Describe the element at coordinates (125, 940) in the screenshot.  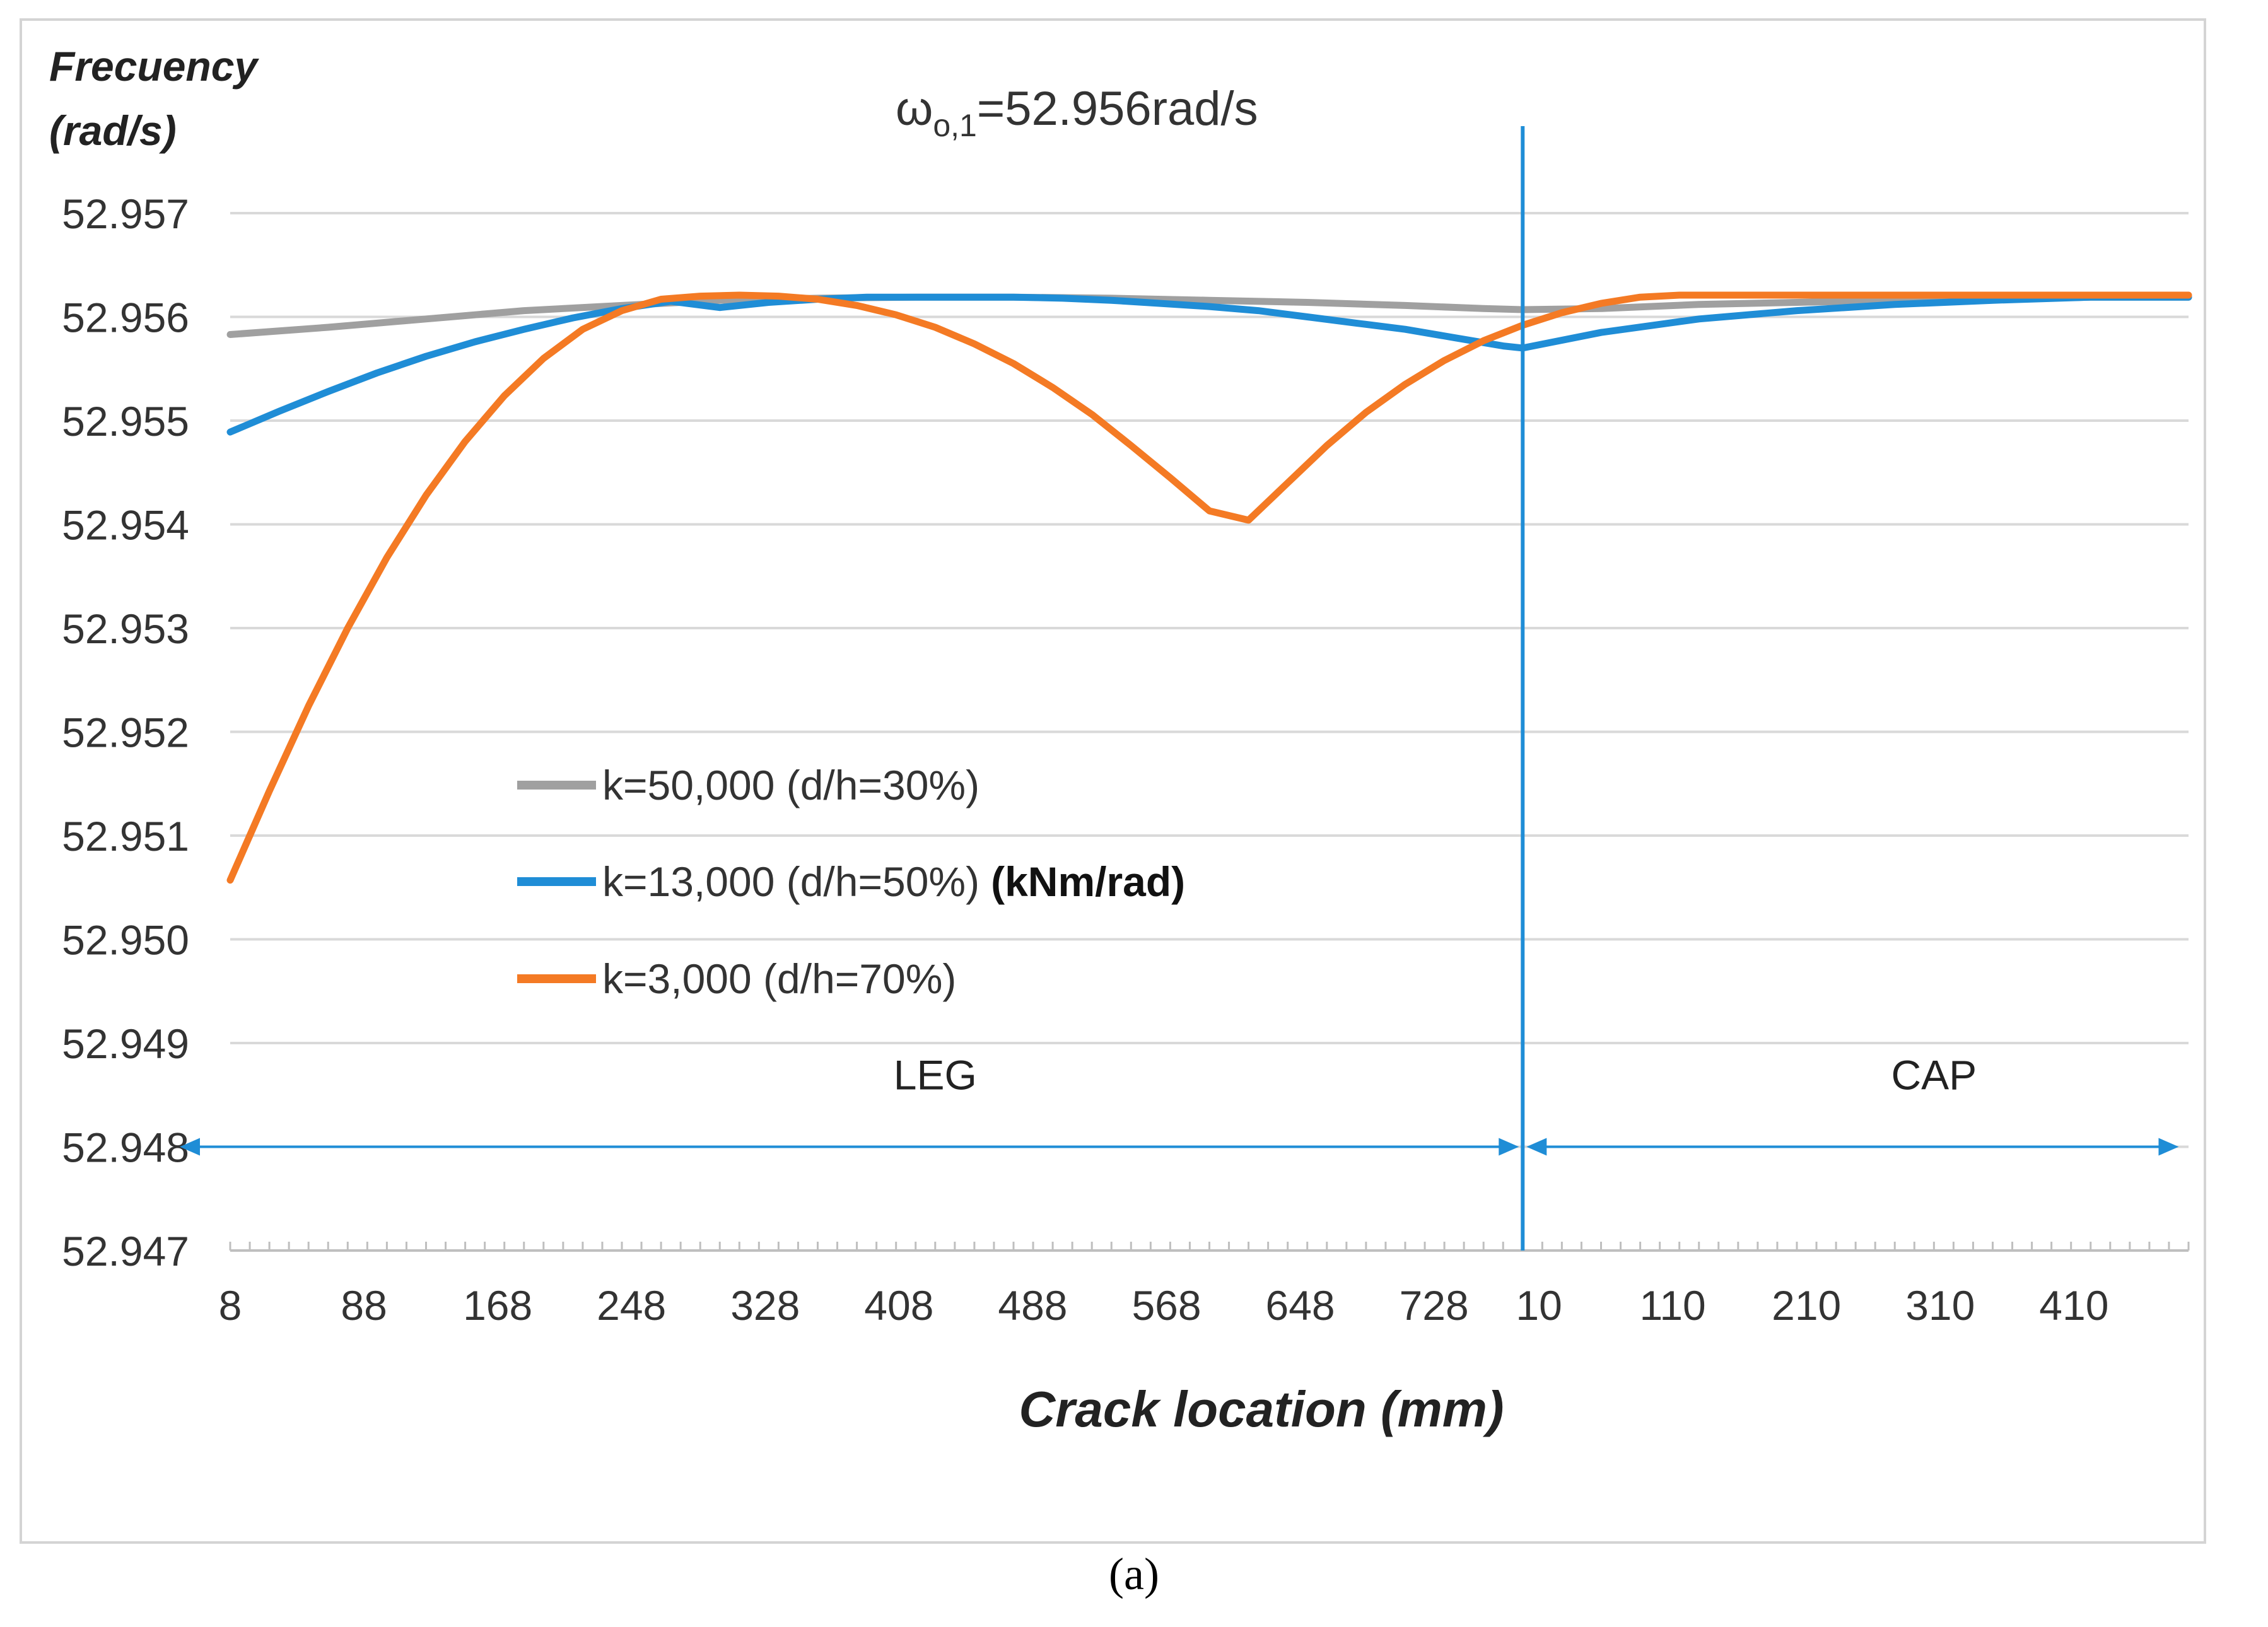
I see `y-tick-label: 52.950` at that location.